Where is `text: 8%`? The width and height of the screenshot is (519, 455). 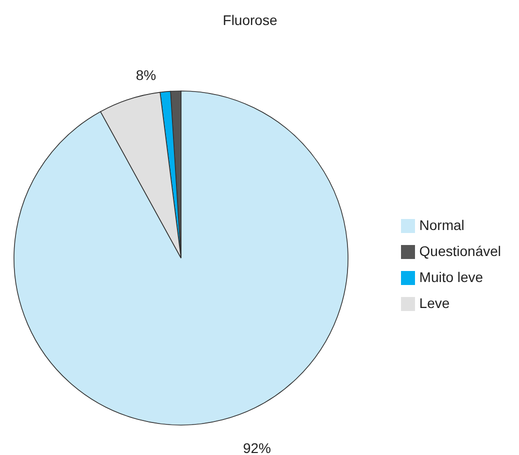 text: 8% is located at coordinates (146, 75).